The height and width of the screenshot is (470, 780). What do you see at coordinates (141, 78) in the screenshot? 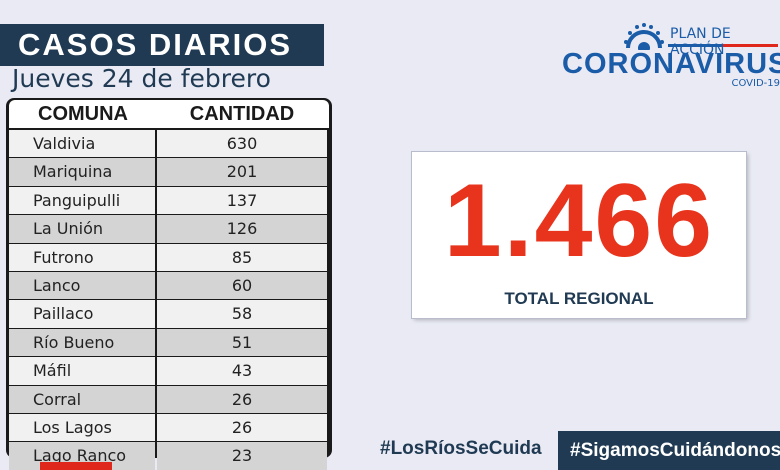
I see `date-label: Jueves 24 de febrero` at bounding box center [141, 78].